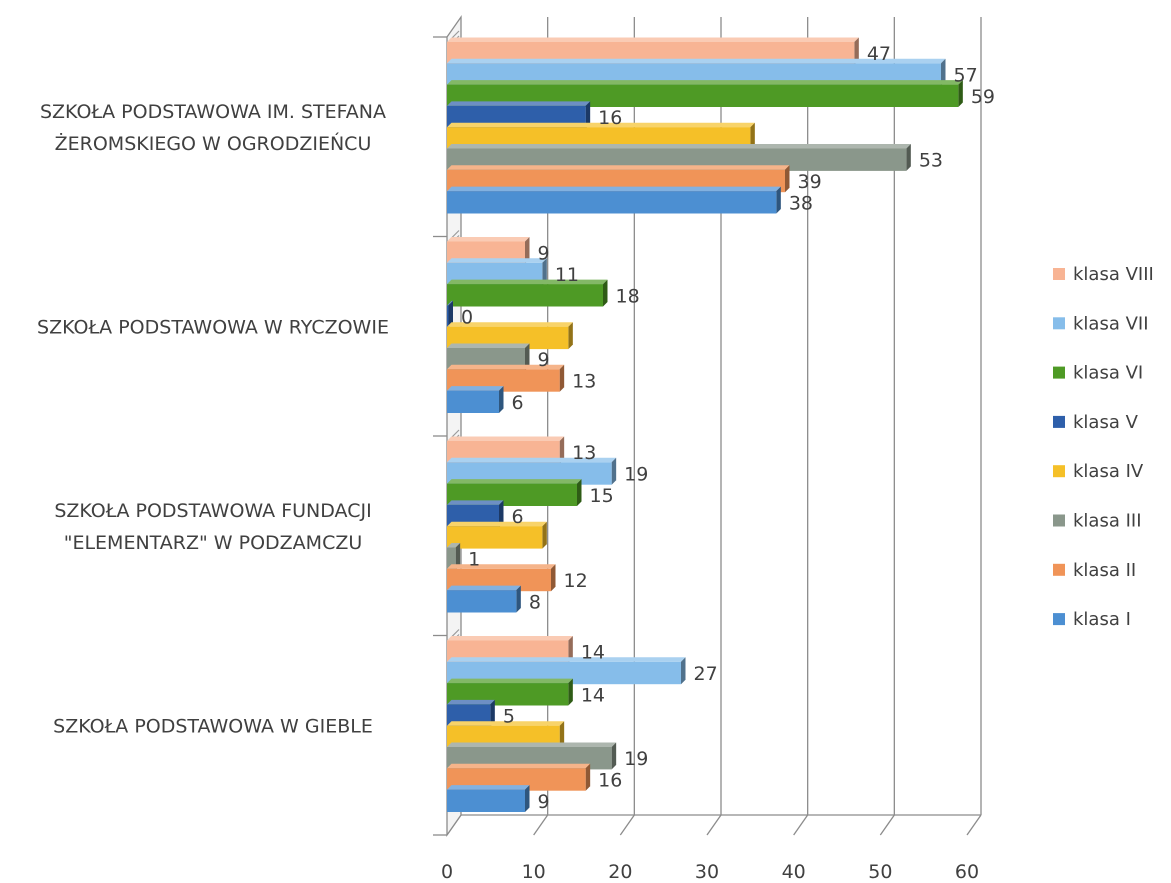 Image resolution: width=1171 pixels, height=883 pixels. What do you see at coordinates (1104, 570) in the screenshot?
I see `legend-label: klasa II` at bounding box center [1104, 570].